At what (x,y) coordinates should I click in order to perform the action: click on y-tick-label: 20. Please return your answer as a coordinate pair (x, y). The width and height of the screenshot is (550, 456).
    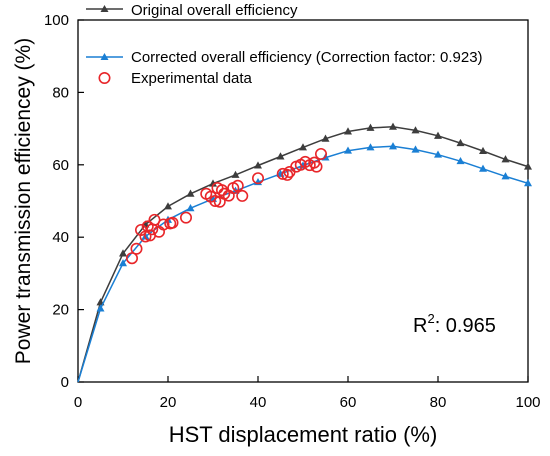
    Looking at the image, I should click on (60, 310).